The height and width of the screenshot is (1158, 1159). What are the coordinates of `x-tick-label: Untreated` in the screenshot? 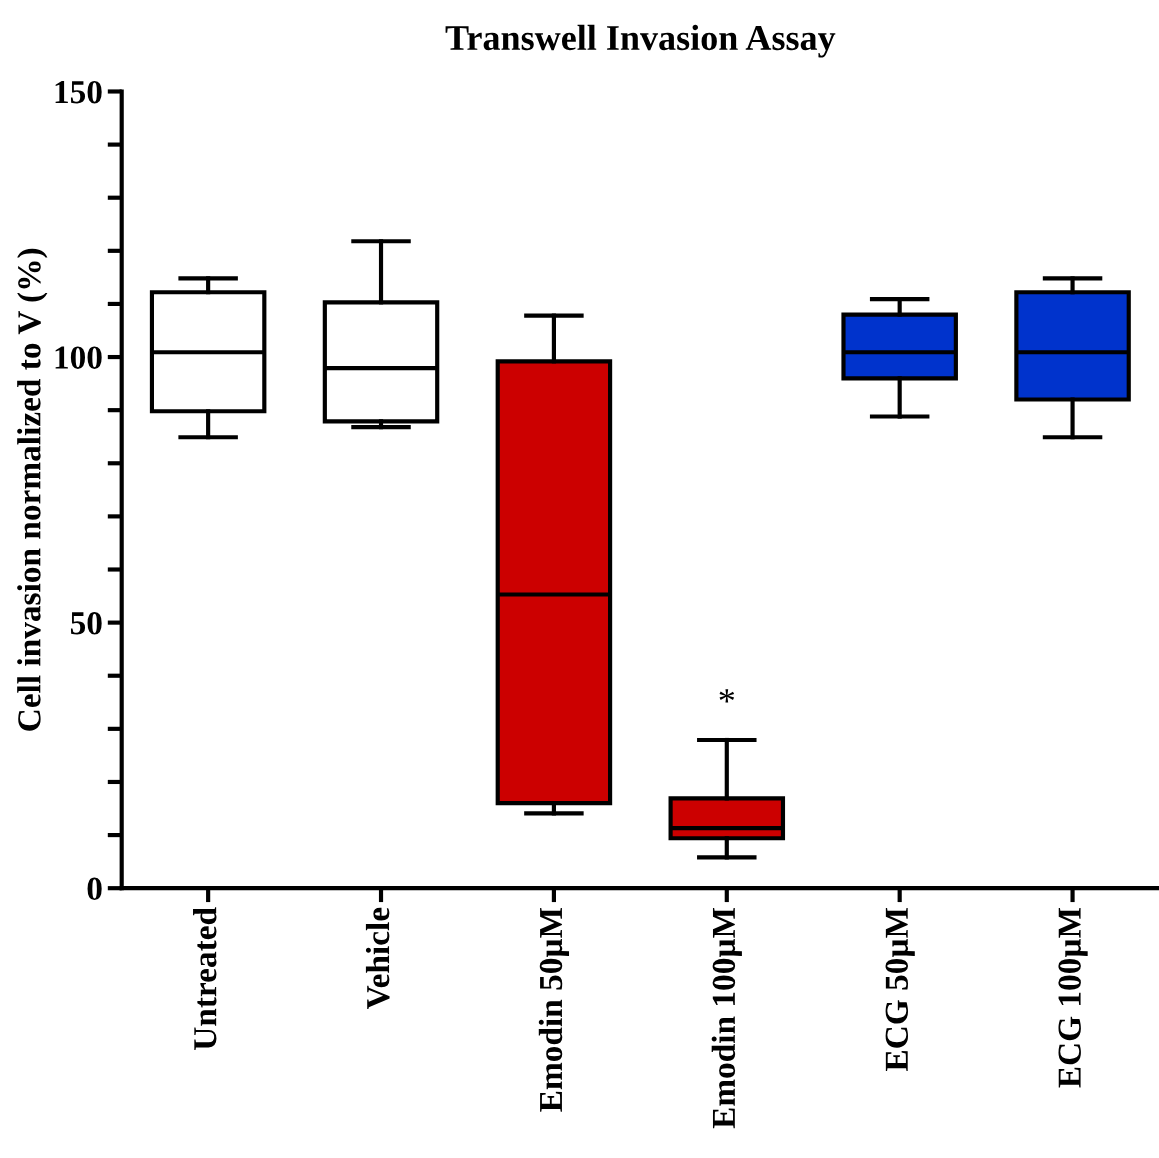 It's located at (205, 978).